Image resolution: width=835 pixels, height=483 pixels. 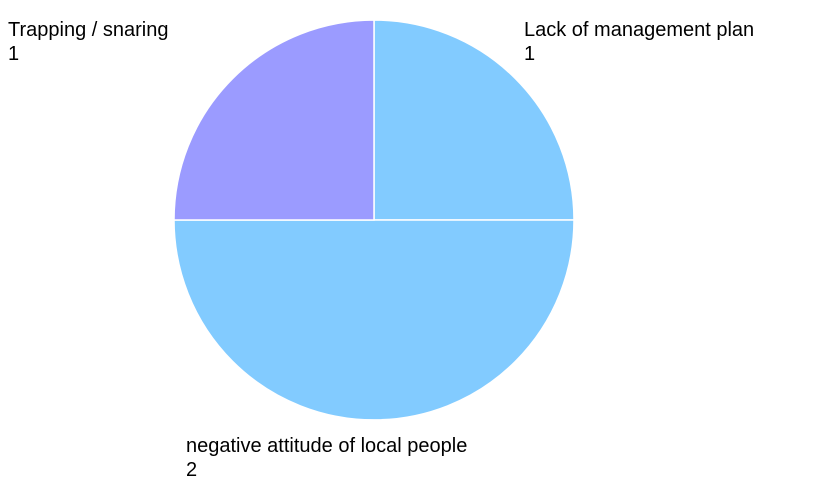 I want to click on slice-label-2: negative attitude of local people, so click(x=326, y=446).